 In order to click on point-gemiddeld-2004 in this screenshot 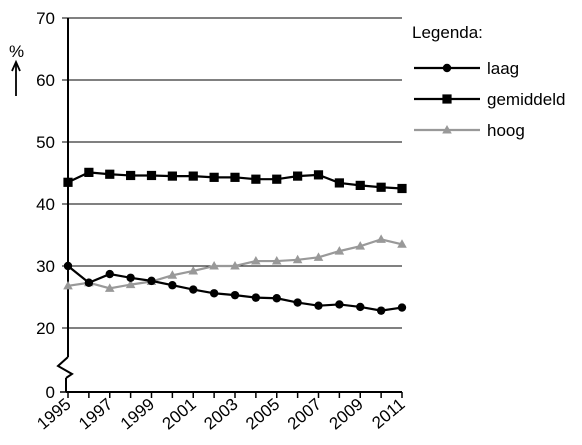, I will do `click(256, 179)`.